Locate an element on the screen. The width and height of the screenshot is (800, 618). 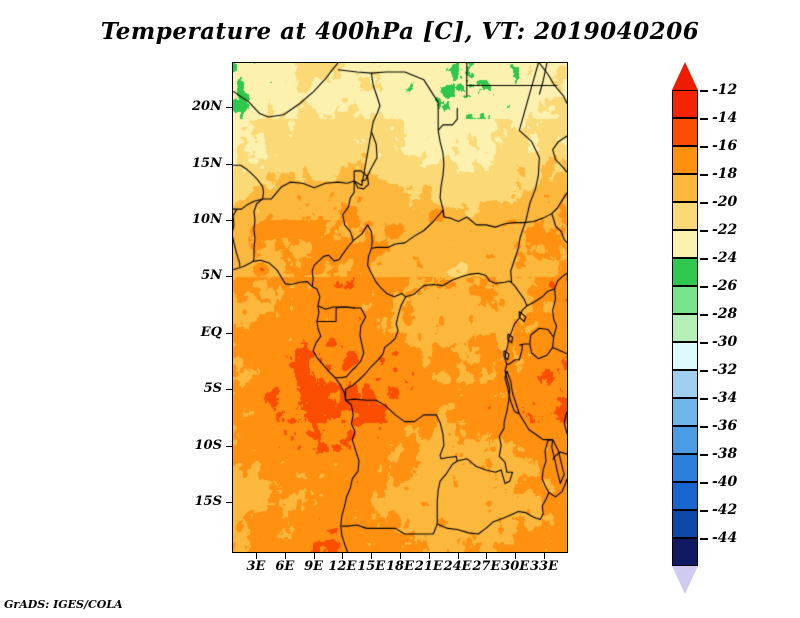
colorbar-tick-label: -12 is located at coordinates (725, 90).